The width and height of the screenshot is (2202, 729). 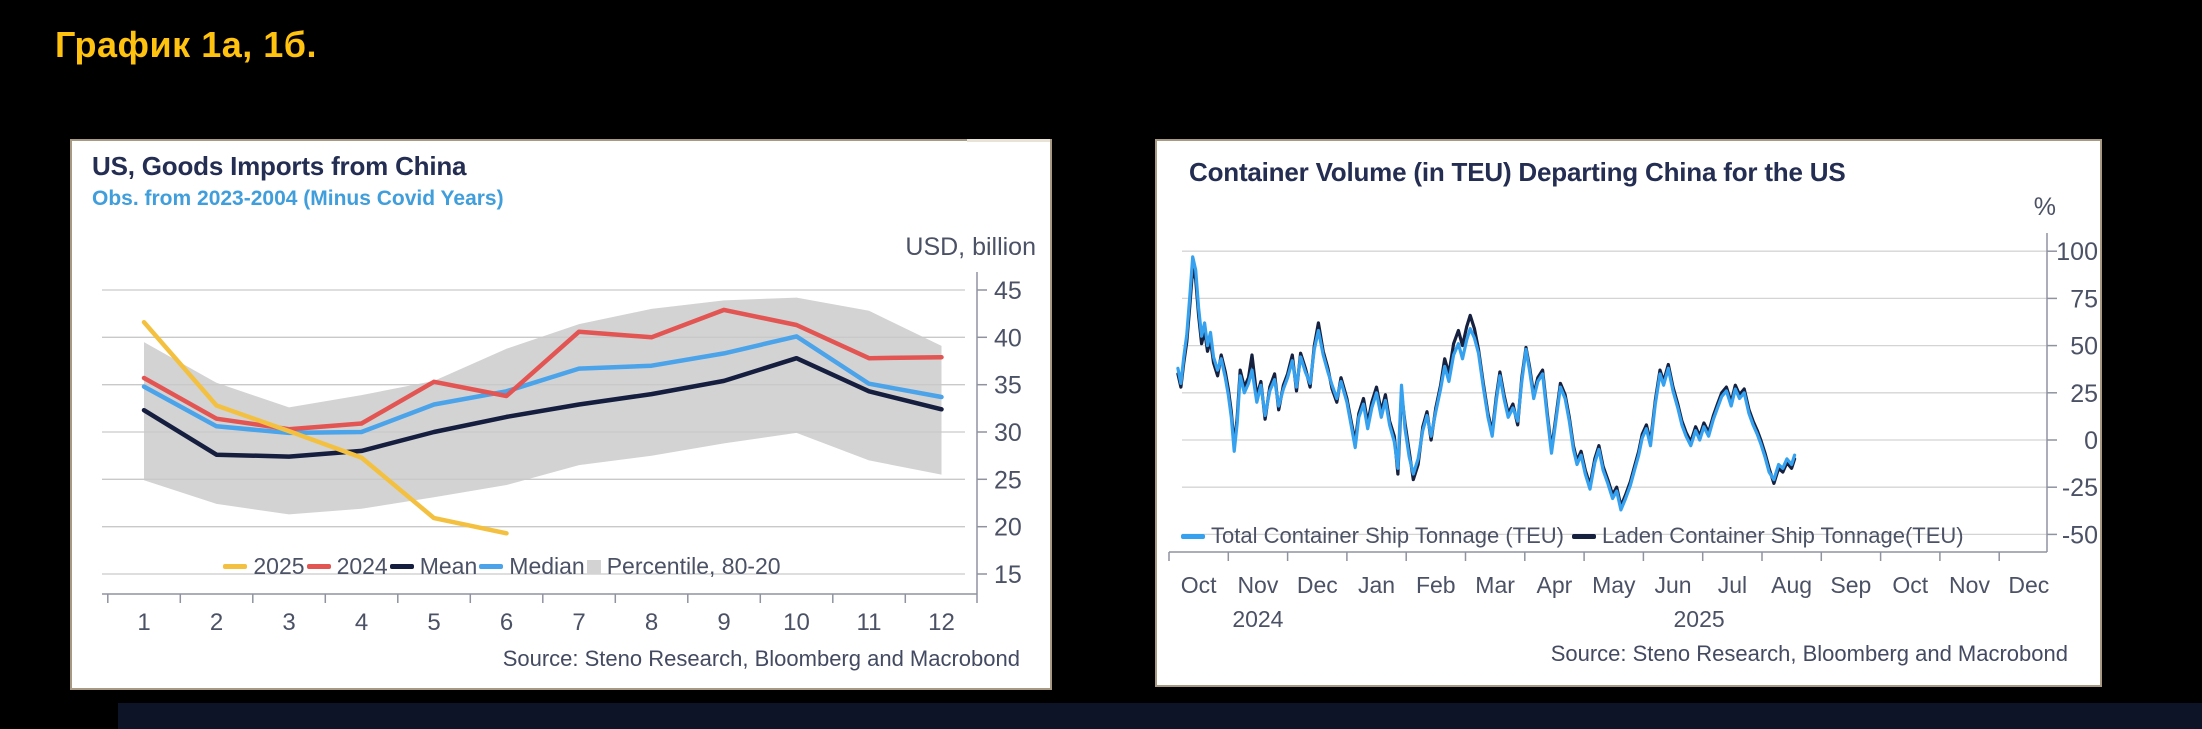 I want to click on x-month-label: May, so click(x=1614, y=585).